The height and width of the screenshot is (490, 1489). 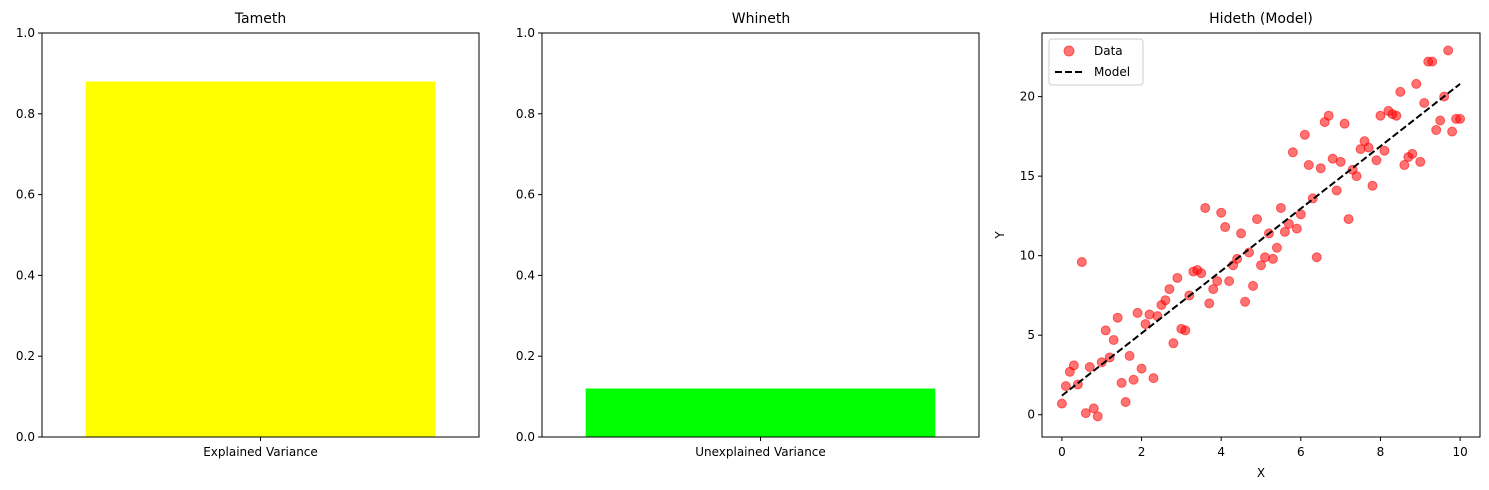 What do you see at coordinates (1031, 335) in the screenshot?
I see `y-tick-label: 5` at bounding box center [1031, 335].